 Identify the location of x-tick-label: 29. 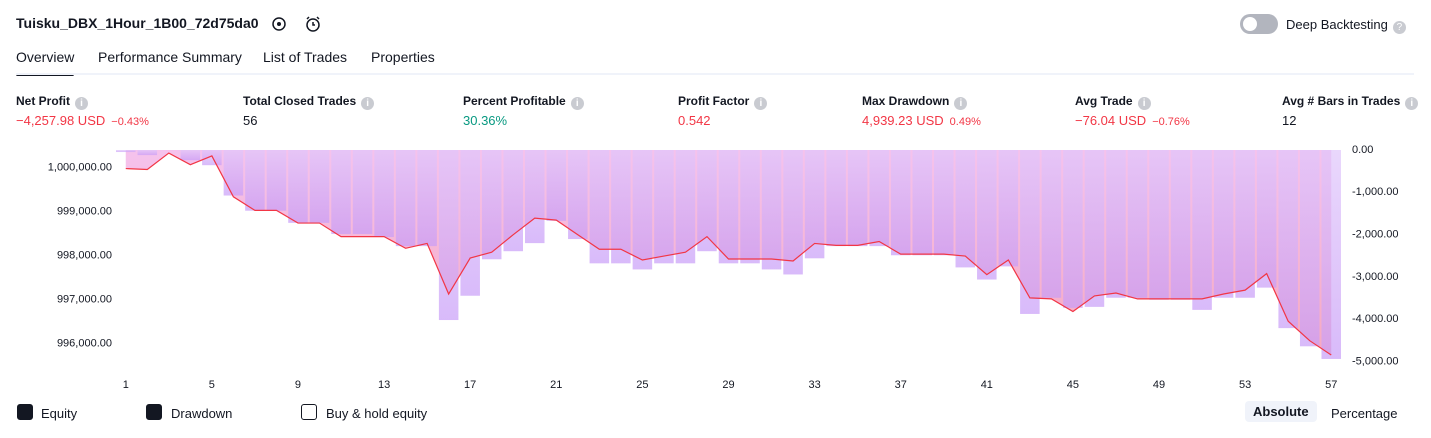
(728, 385).